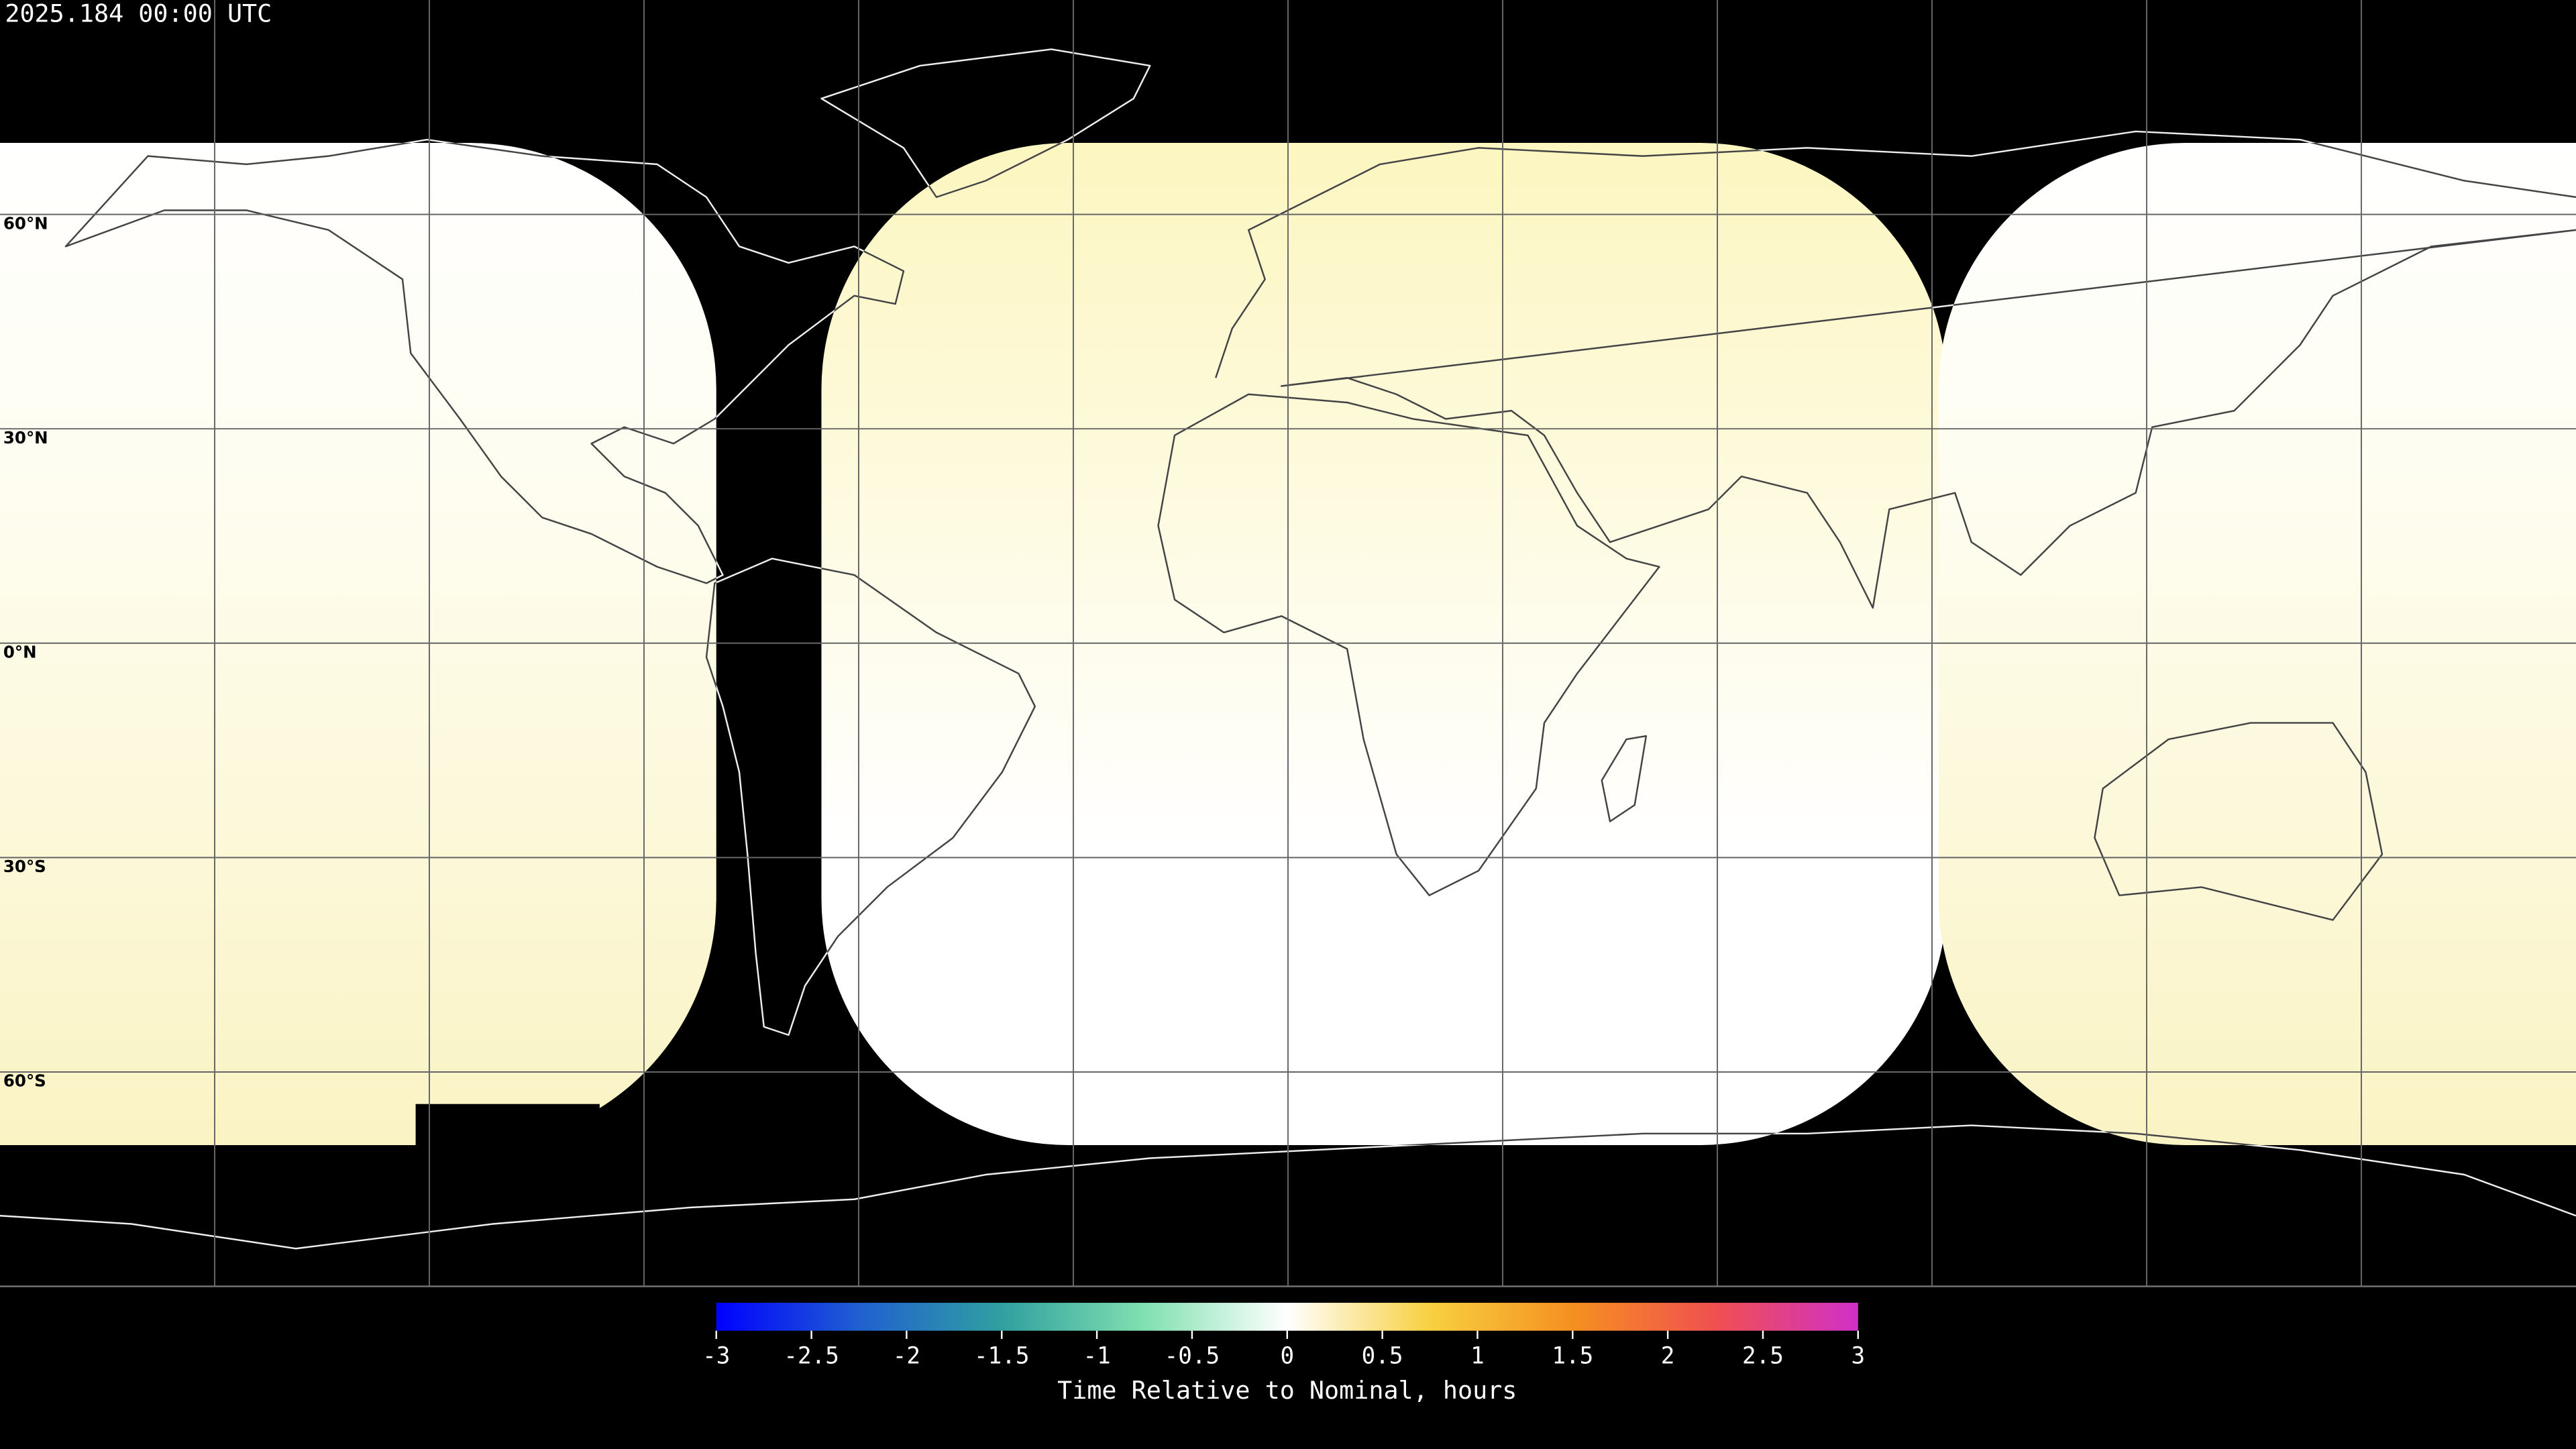 The image size is (2576, 1449). What do you see at coordinates (20, 651) in the screenshot?
I see `latitude-label: 0°N` at bounding box center [20, 651].